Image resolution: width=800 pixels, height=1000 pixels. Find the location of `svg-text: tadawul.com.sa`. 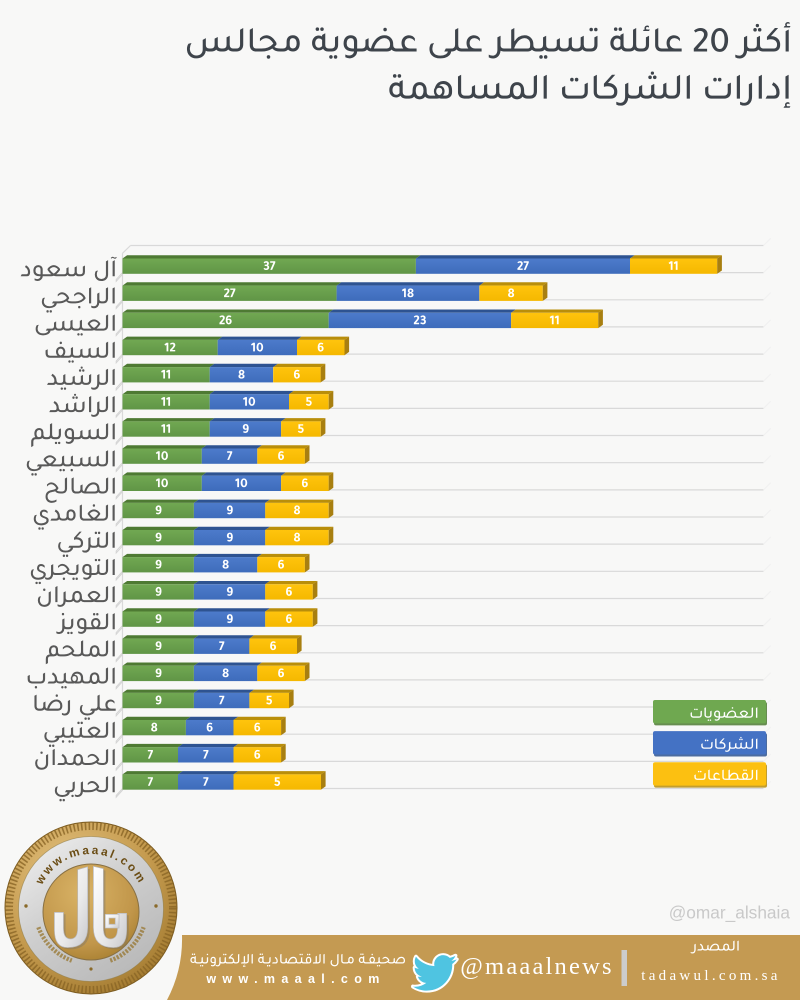

svg-text: tadawul.com.sa is located at coordinates (711, 976).